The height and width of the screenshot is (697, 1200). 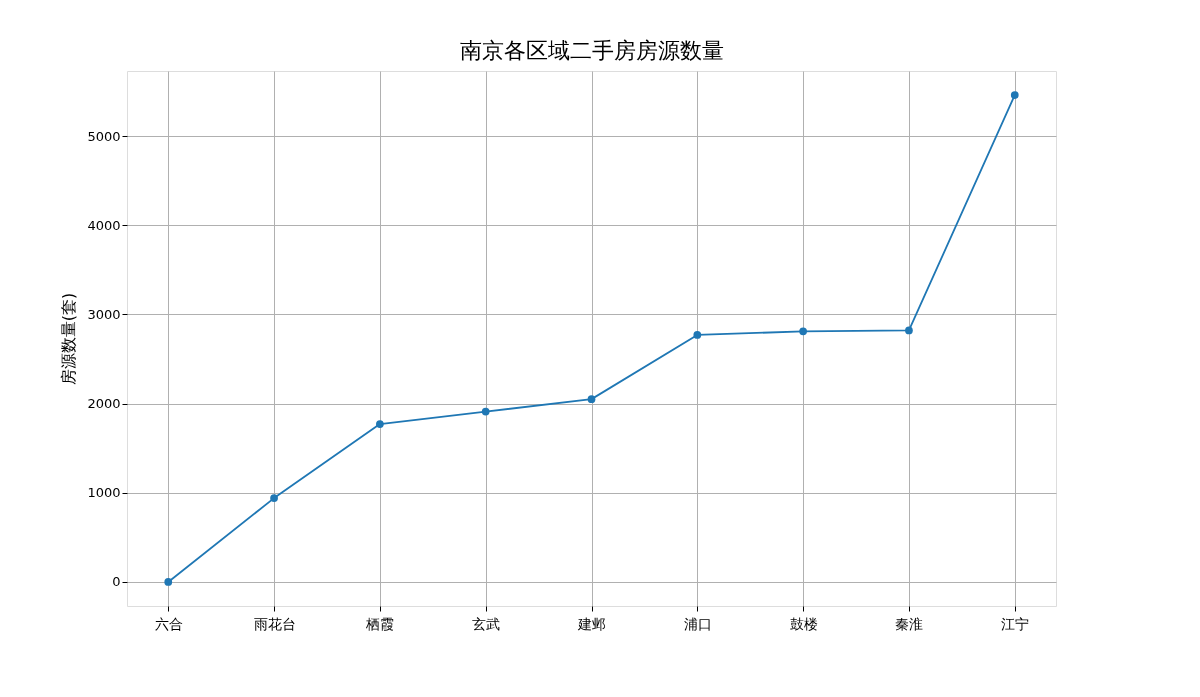 What do you see at coordinates (104, 493) in the screenshot?
I see `y-tick-label: 1000` at bounding box center [104, 493].